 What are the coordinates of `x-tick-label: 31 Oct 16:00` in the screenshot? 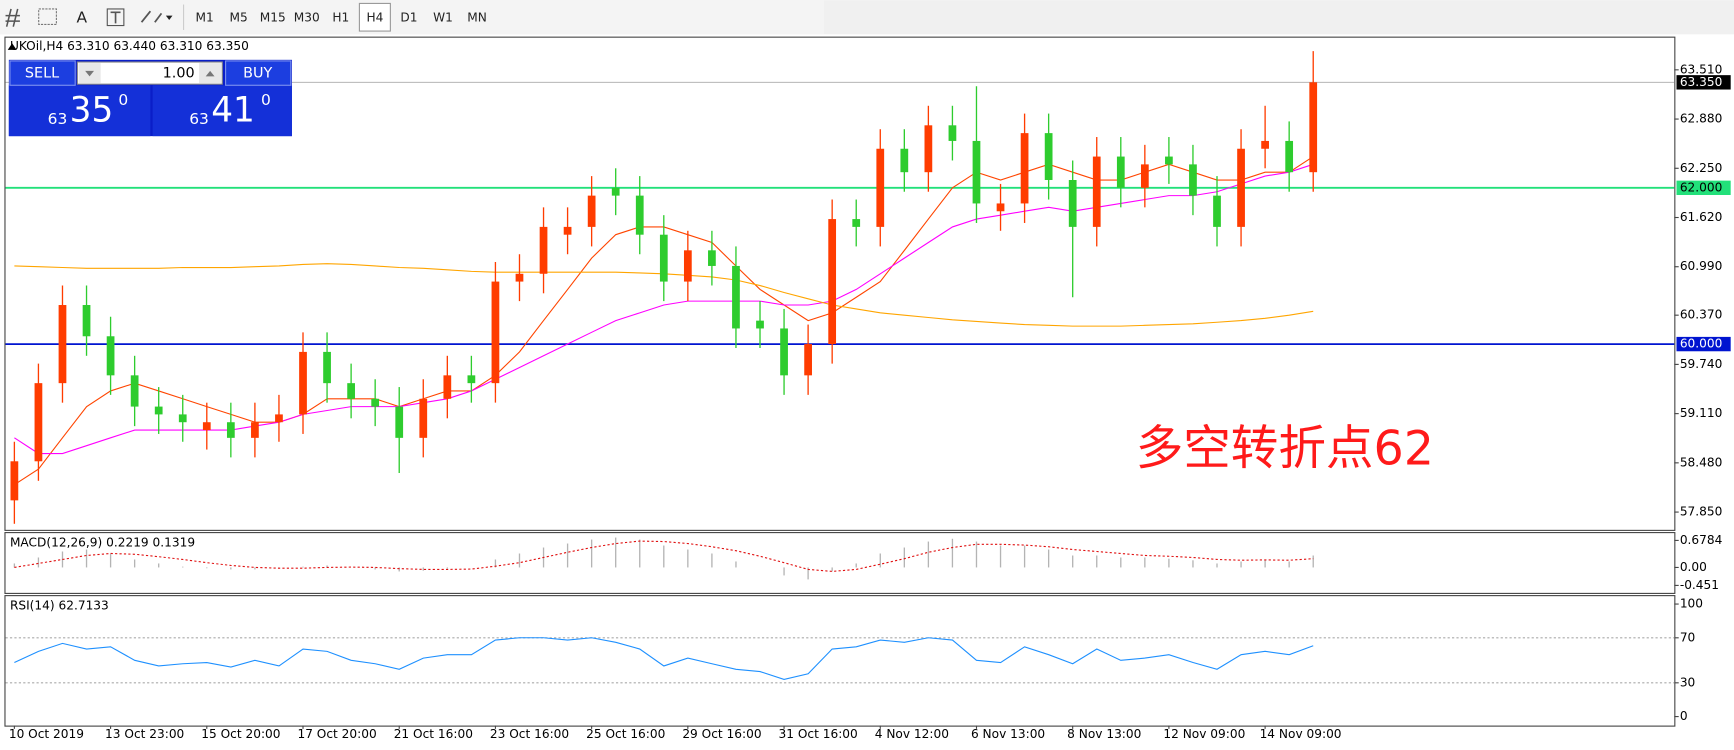 It's located at (818, 734).